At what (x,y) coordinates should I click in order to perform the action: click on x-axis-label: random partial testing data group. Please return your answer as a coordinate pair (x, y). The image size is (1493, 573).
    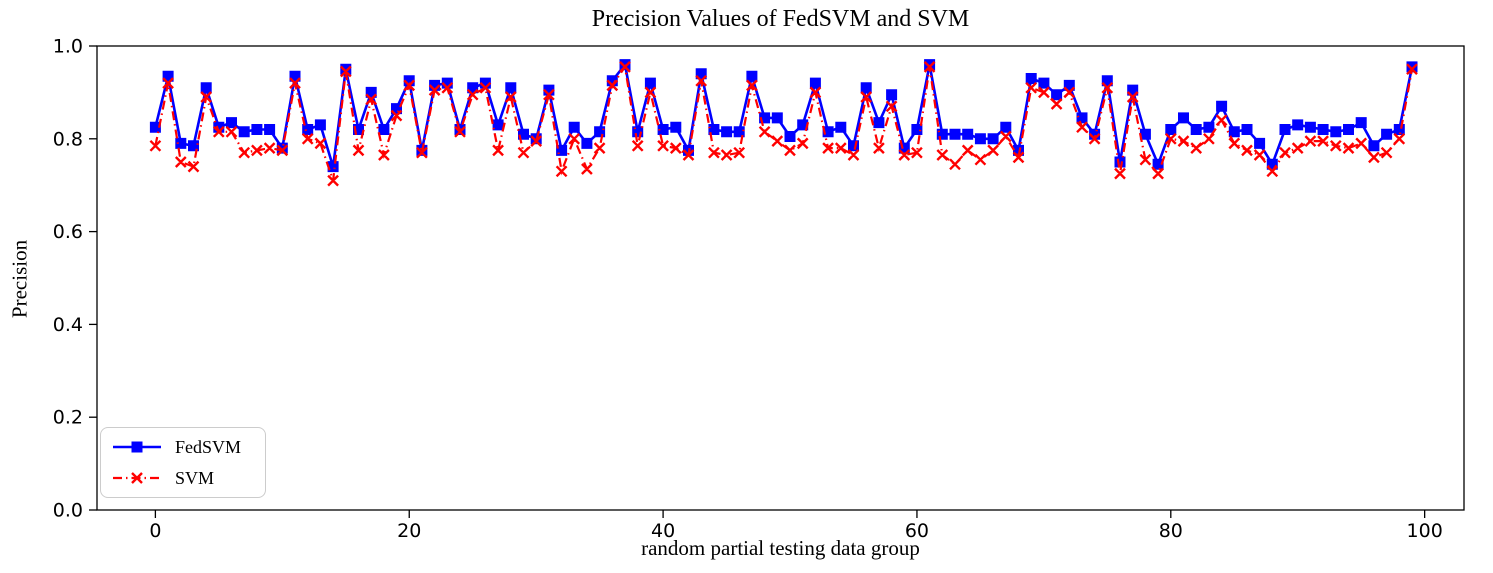
    Looking at the image, I should click on (780, 548).